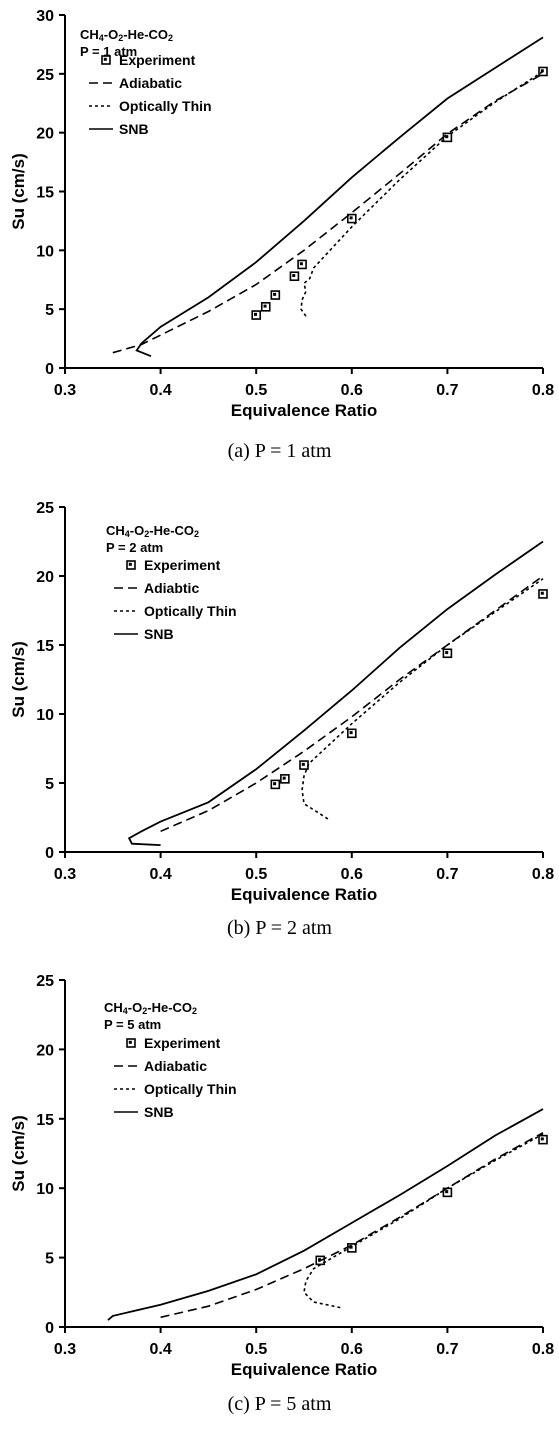 Image resolution: width=559 pixels, height=1430 pixels. Describe the element at coordinates (65, 874) in the screenshot. I see `chart-b-x-tick-label: 0.3` at that location.